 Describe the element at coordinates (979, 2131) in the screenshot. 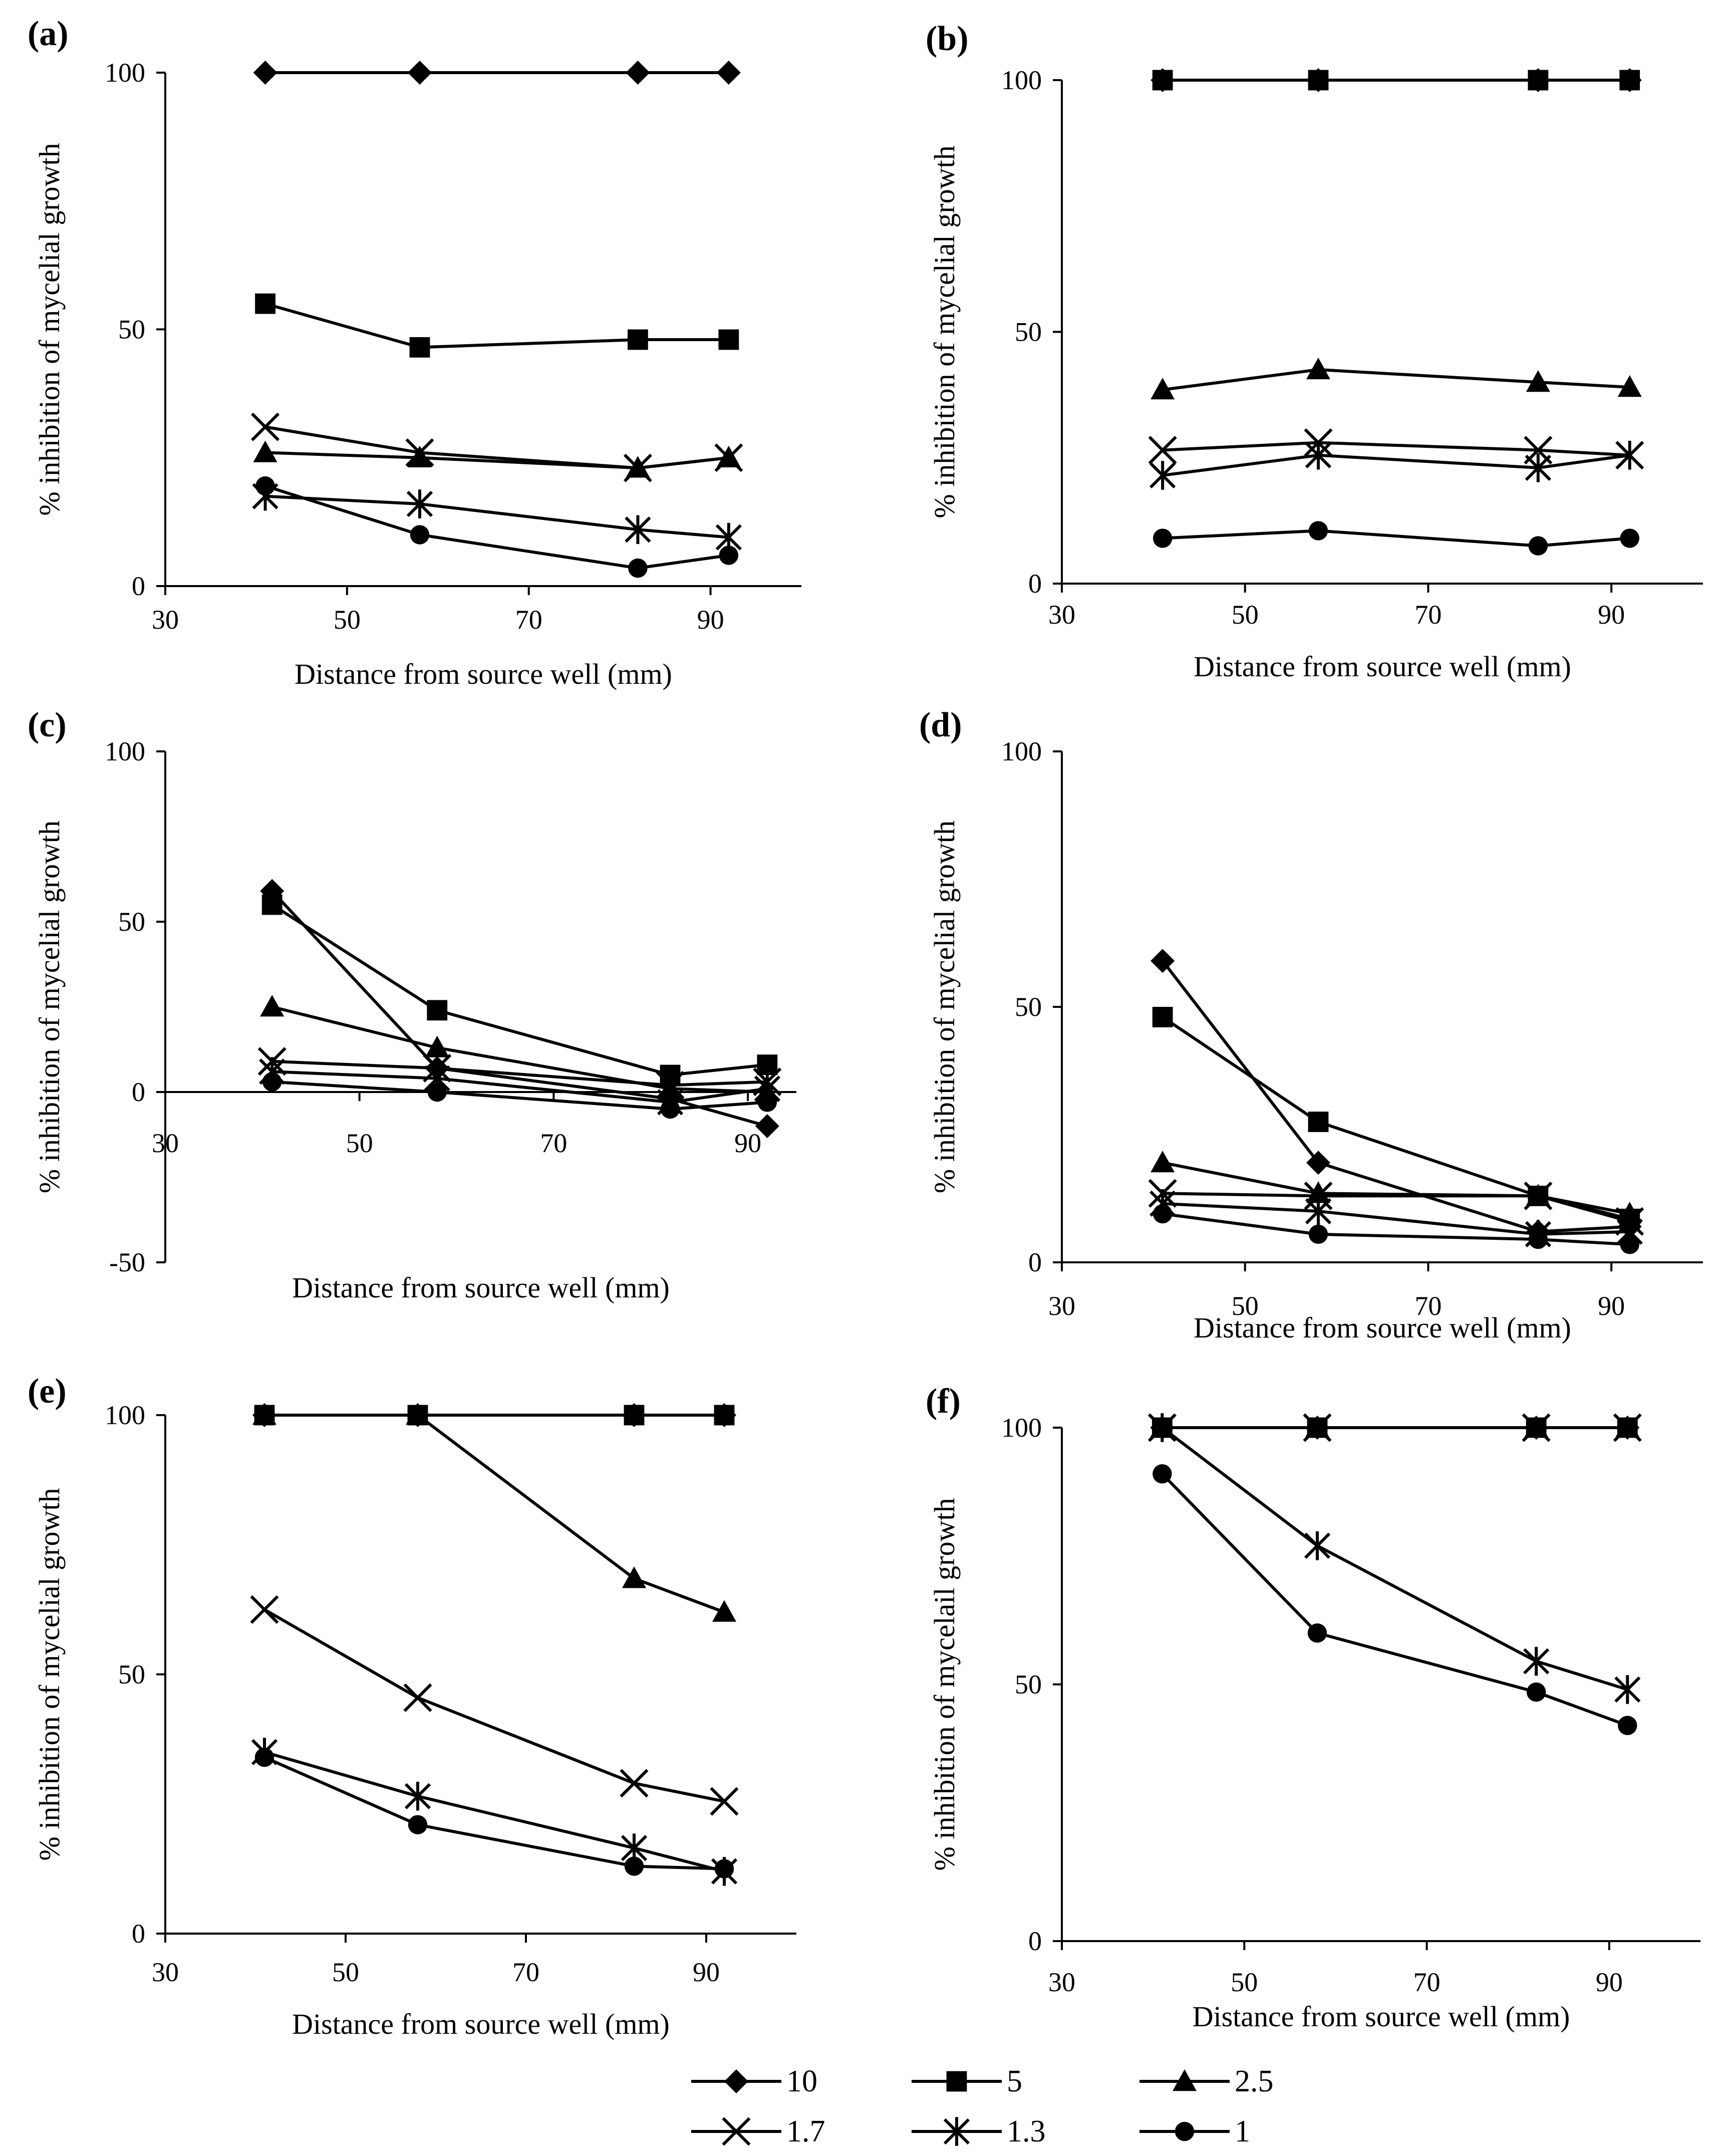

I see `legend-item-1.3: 1.3` at that location.